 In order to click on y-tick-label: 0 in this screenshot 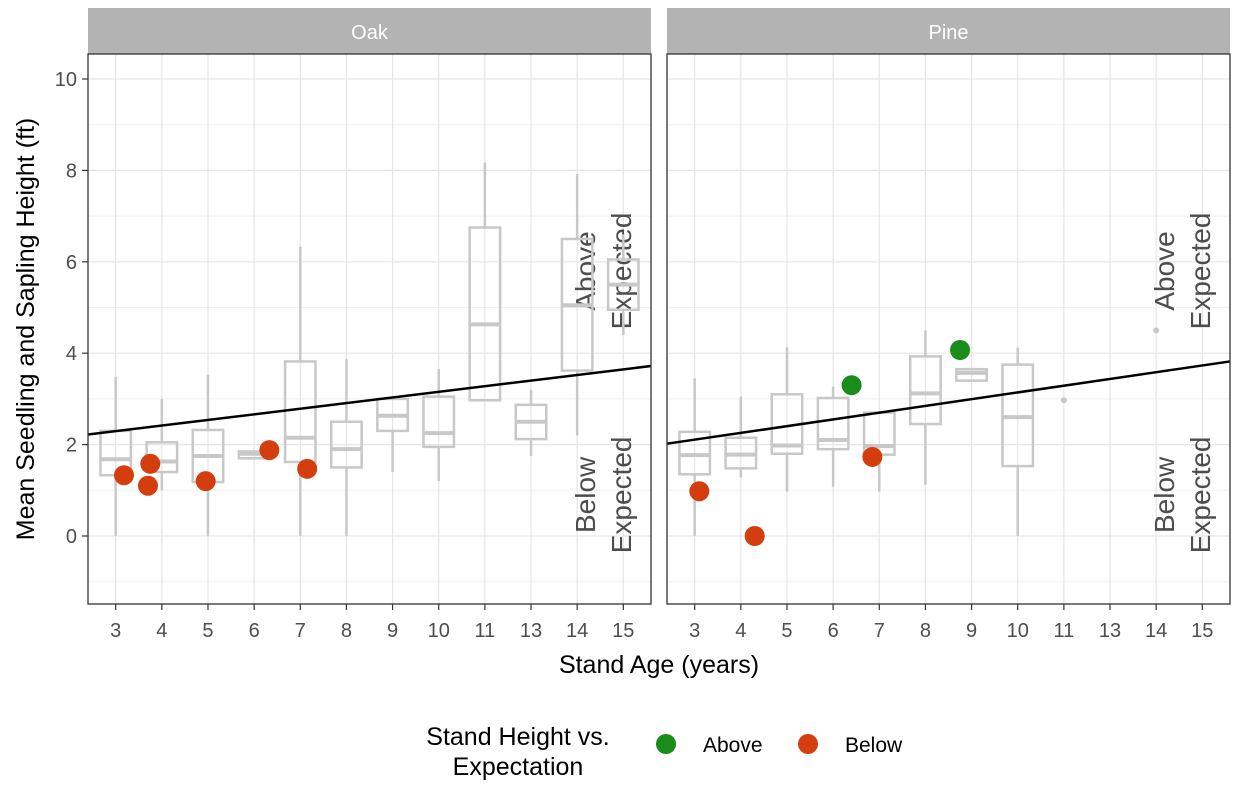, I will do `click(71, 537)`.